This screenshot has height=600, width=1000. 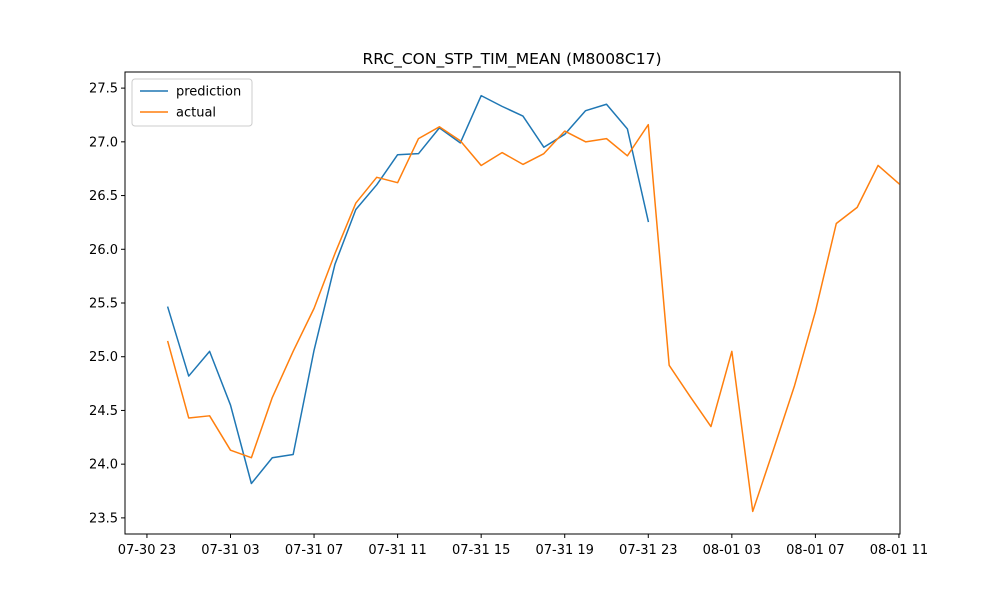 I want to click on y-tick-label: 23.5, so click(x=103, y=518).